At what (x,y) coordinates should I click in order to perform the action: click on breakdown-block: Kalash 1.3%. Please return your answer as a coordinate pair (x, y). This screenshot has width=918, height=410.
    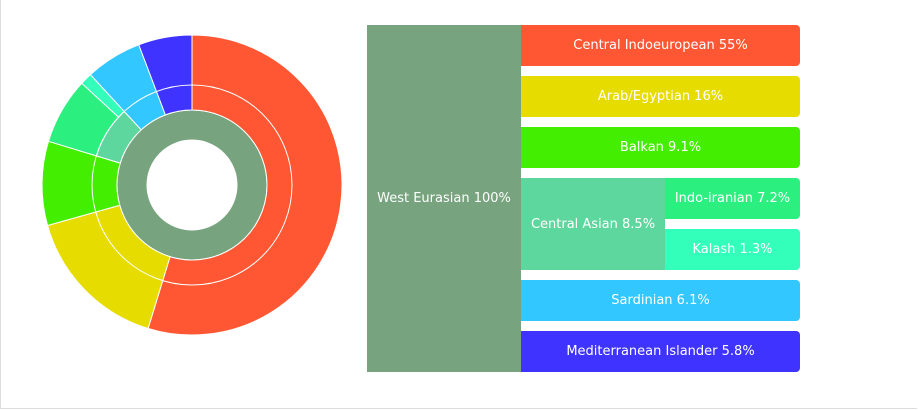
    Looking at the image, I should click on (732, 249).